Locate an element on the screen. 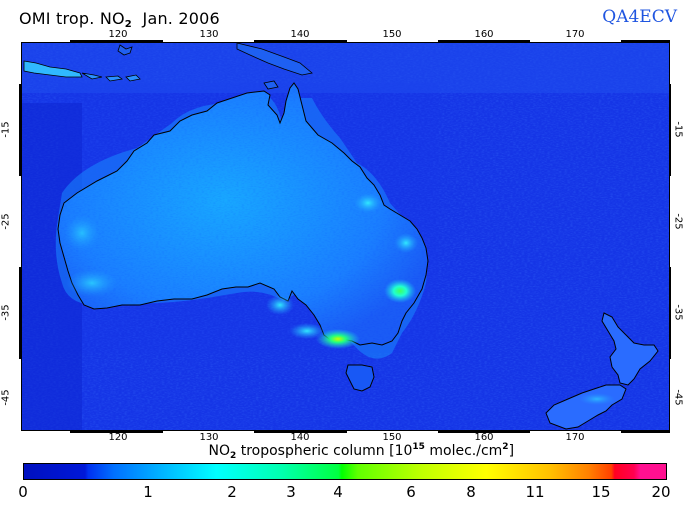 Image resolution: width=692 pixels, height=507 pixels. hotspot-central-qld is located at coordinates (368, 203).